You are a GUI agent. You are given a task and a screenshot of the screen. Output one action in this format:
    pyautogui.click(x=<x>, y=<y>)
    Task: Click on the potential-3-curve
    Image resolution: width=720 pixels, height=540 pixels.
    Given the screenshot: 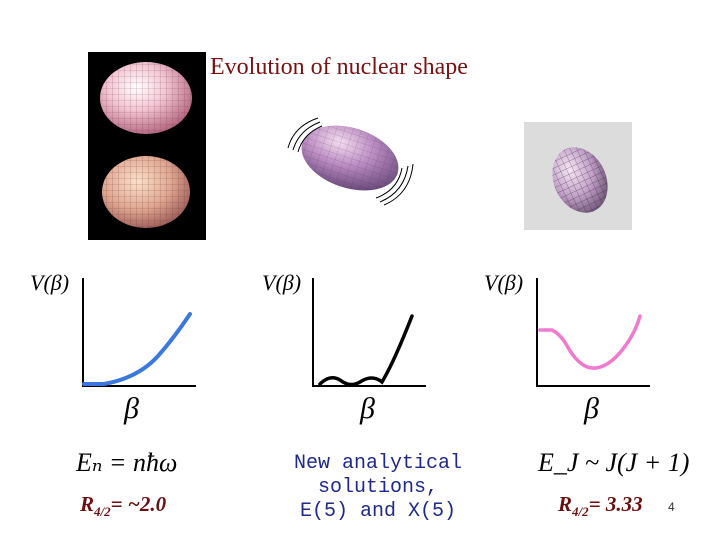 What is the action you would take?
    pyautogui.click(x=590, y=342)
    